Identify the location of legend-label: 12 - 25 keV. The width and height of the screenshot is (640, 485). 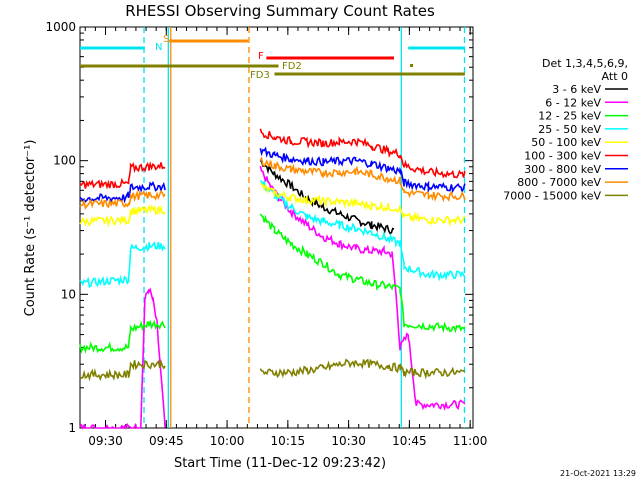
(569, 116).